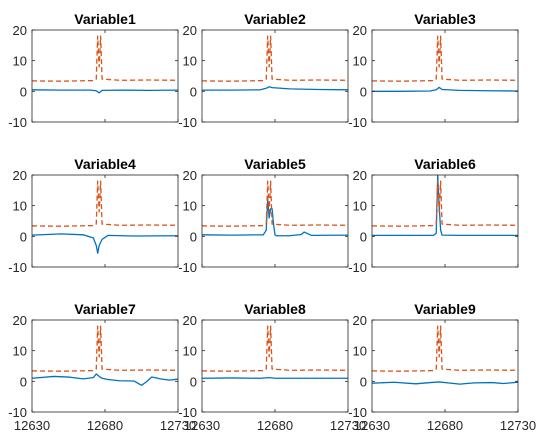 The height and width of the screenshot is (447, 550). Describe the element at coordinates (275, 164) in the screenshot. I see `subplot-title: Variable5` at that location.